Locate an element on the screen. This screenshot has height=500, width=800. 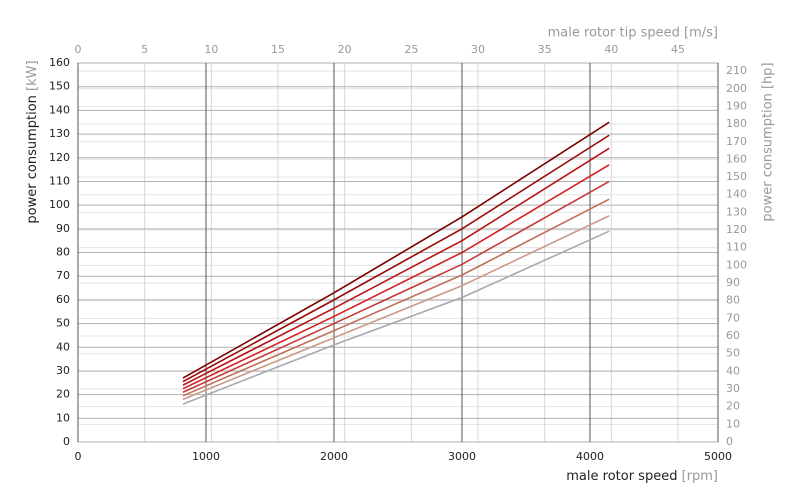
y2-tick-label: 80 is located at coordinates (733, 300).